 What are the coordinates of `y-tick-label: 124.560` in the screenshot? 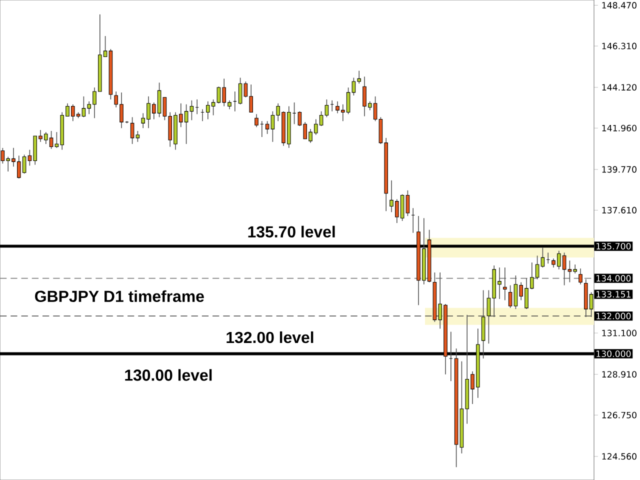 It's located at (619, 456).